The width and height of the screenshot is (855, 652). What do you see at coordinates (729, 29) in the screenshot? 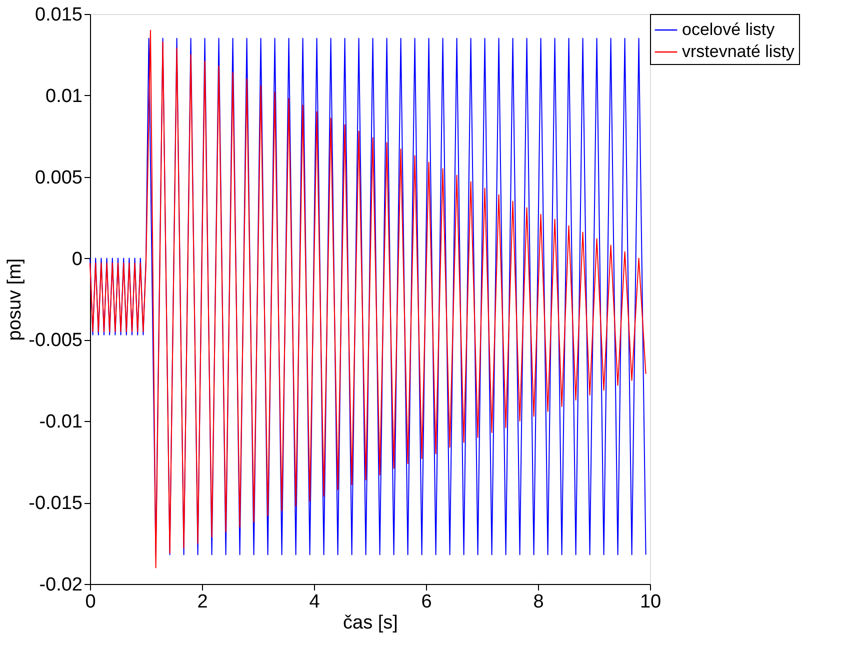
I see `legend-label: ocelové listy` at bounding box center [729, 29].